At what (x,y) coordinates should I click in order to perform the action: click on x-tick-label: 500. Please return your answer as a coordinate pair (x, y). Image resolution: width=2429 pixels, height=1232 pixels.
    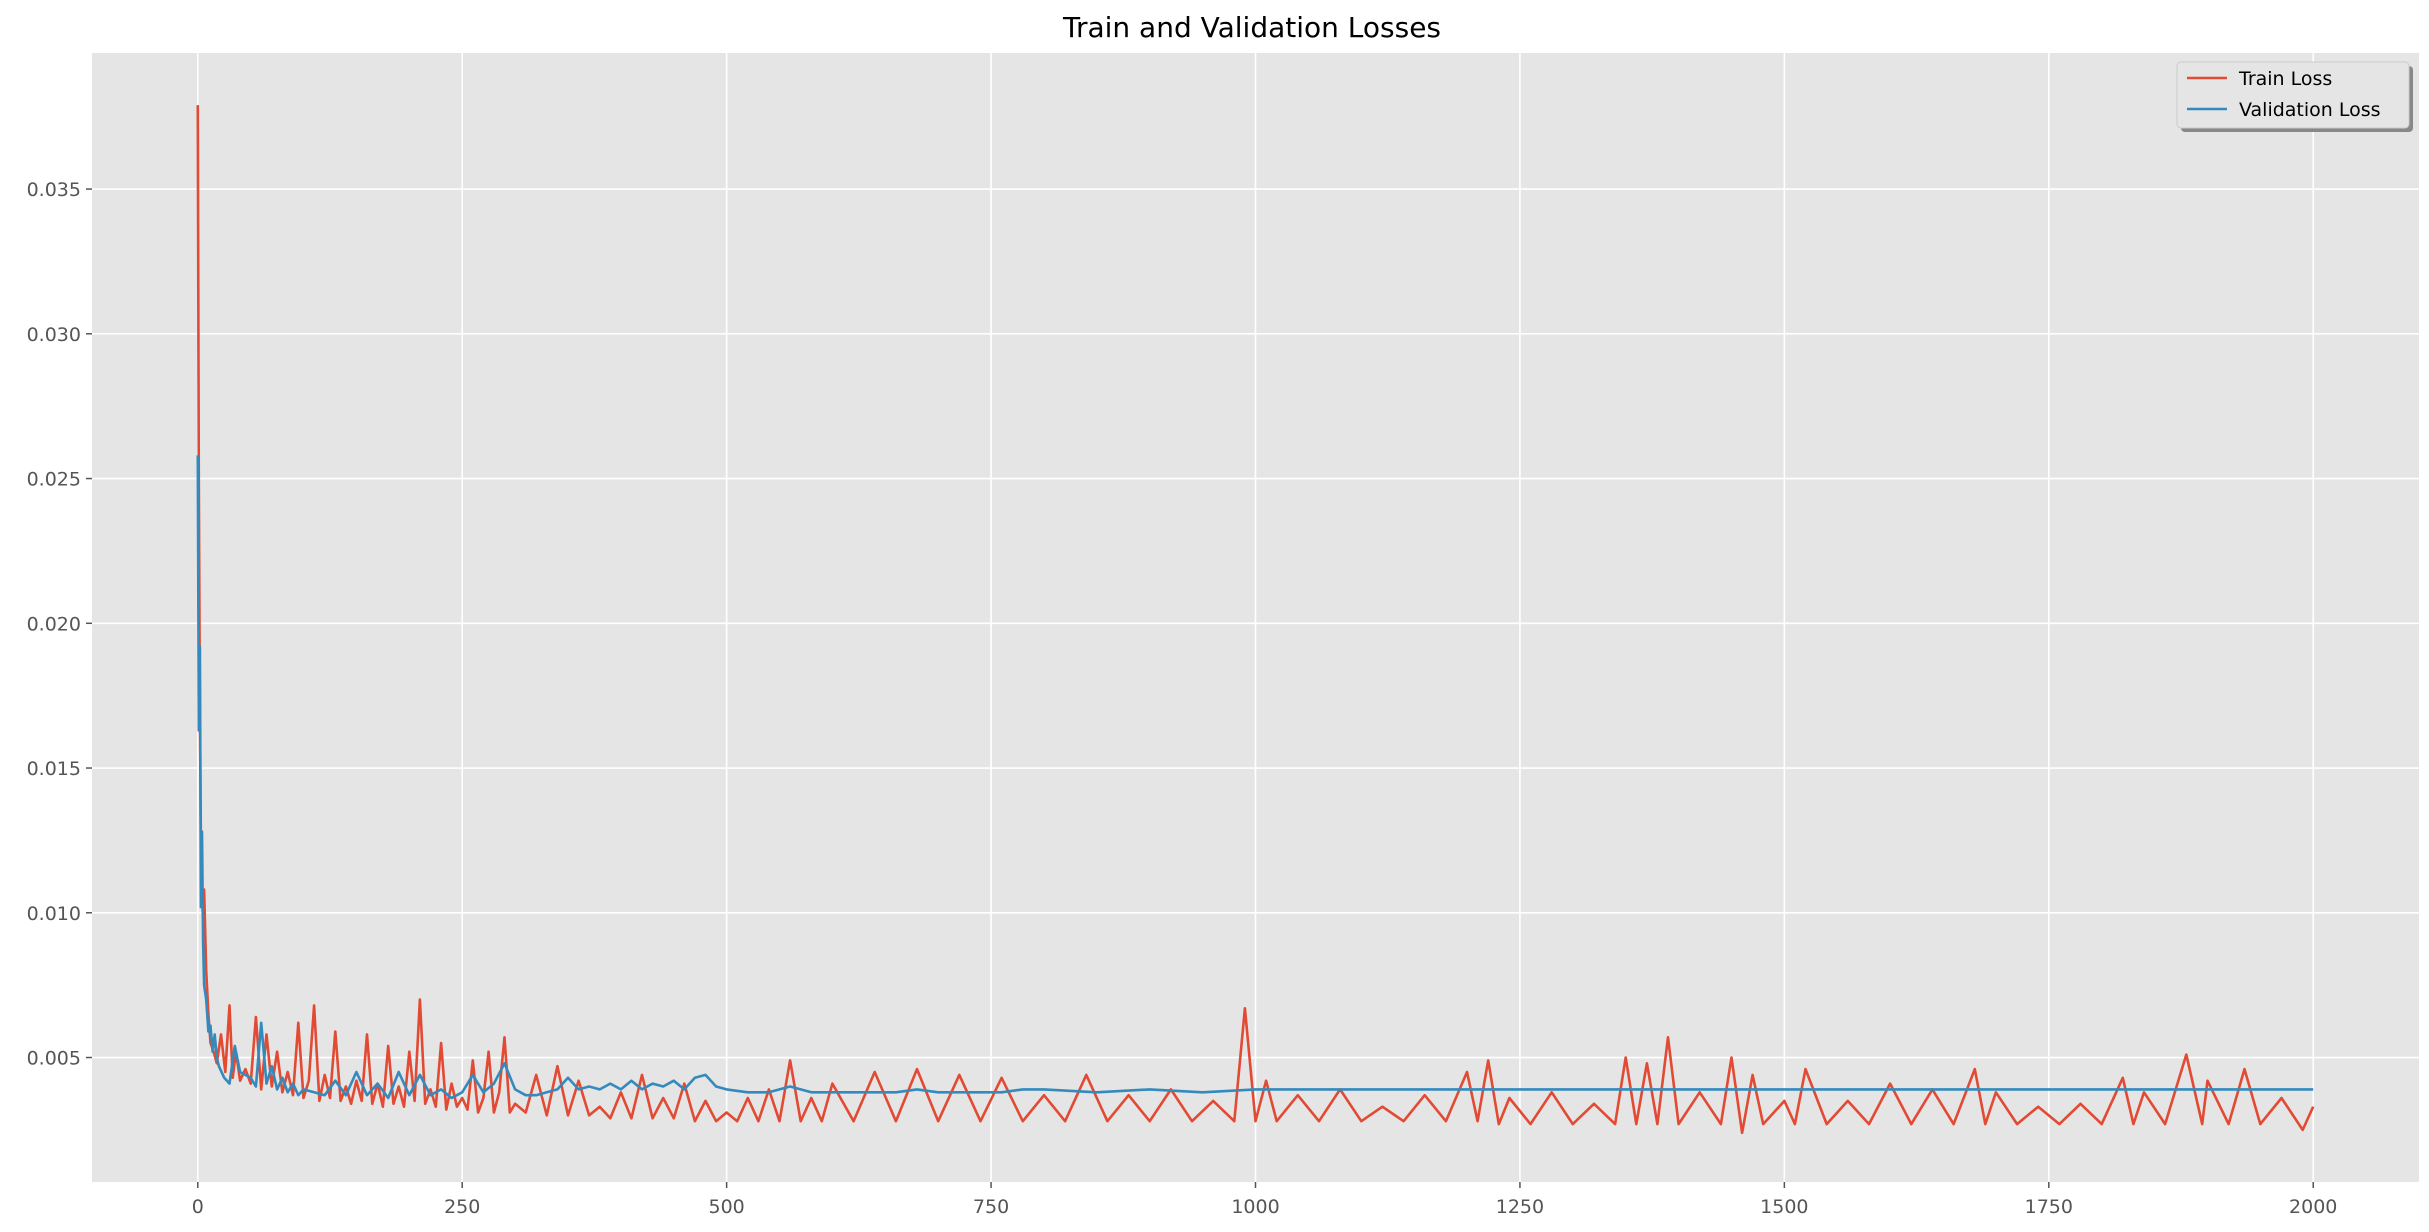
    Looking at the image, I should click on (727, 1207).